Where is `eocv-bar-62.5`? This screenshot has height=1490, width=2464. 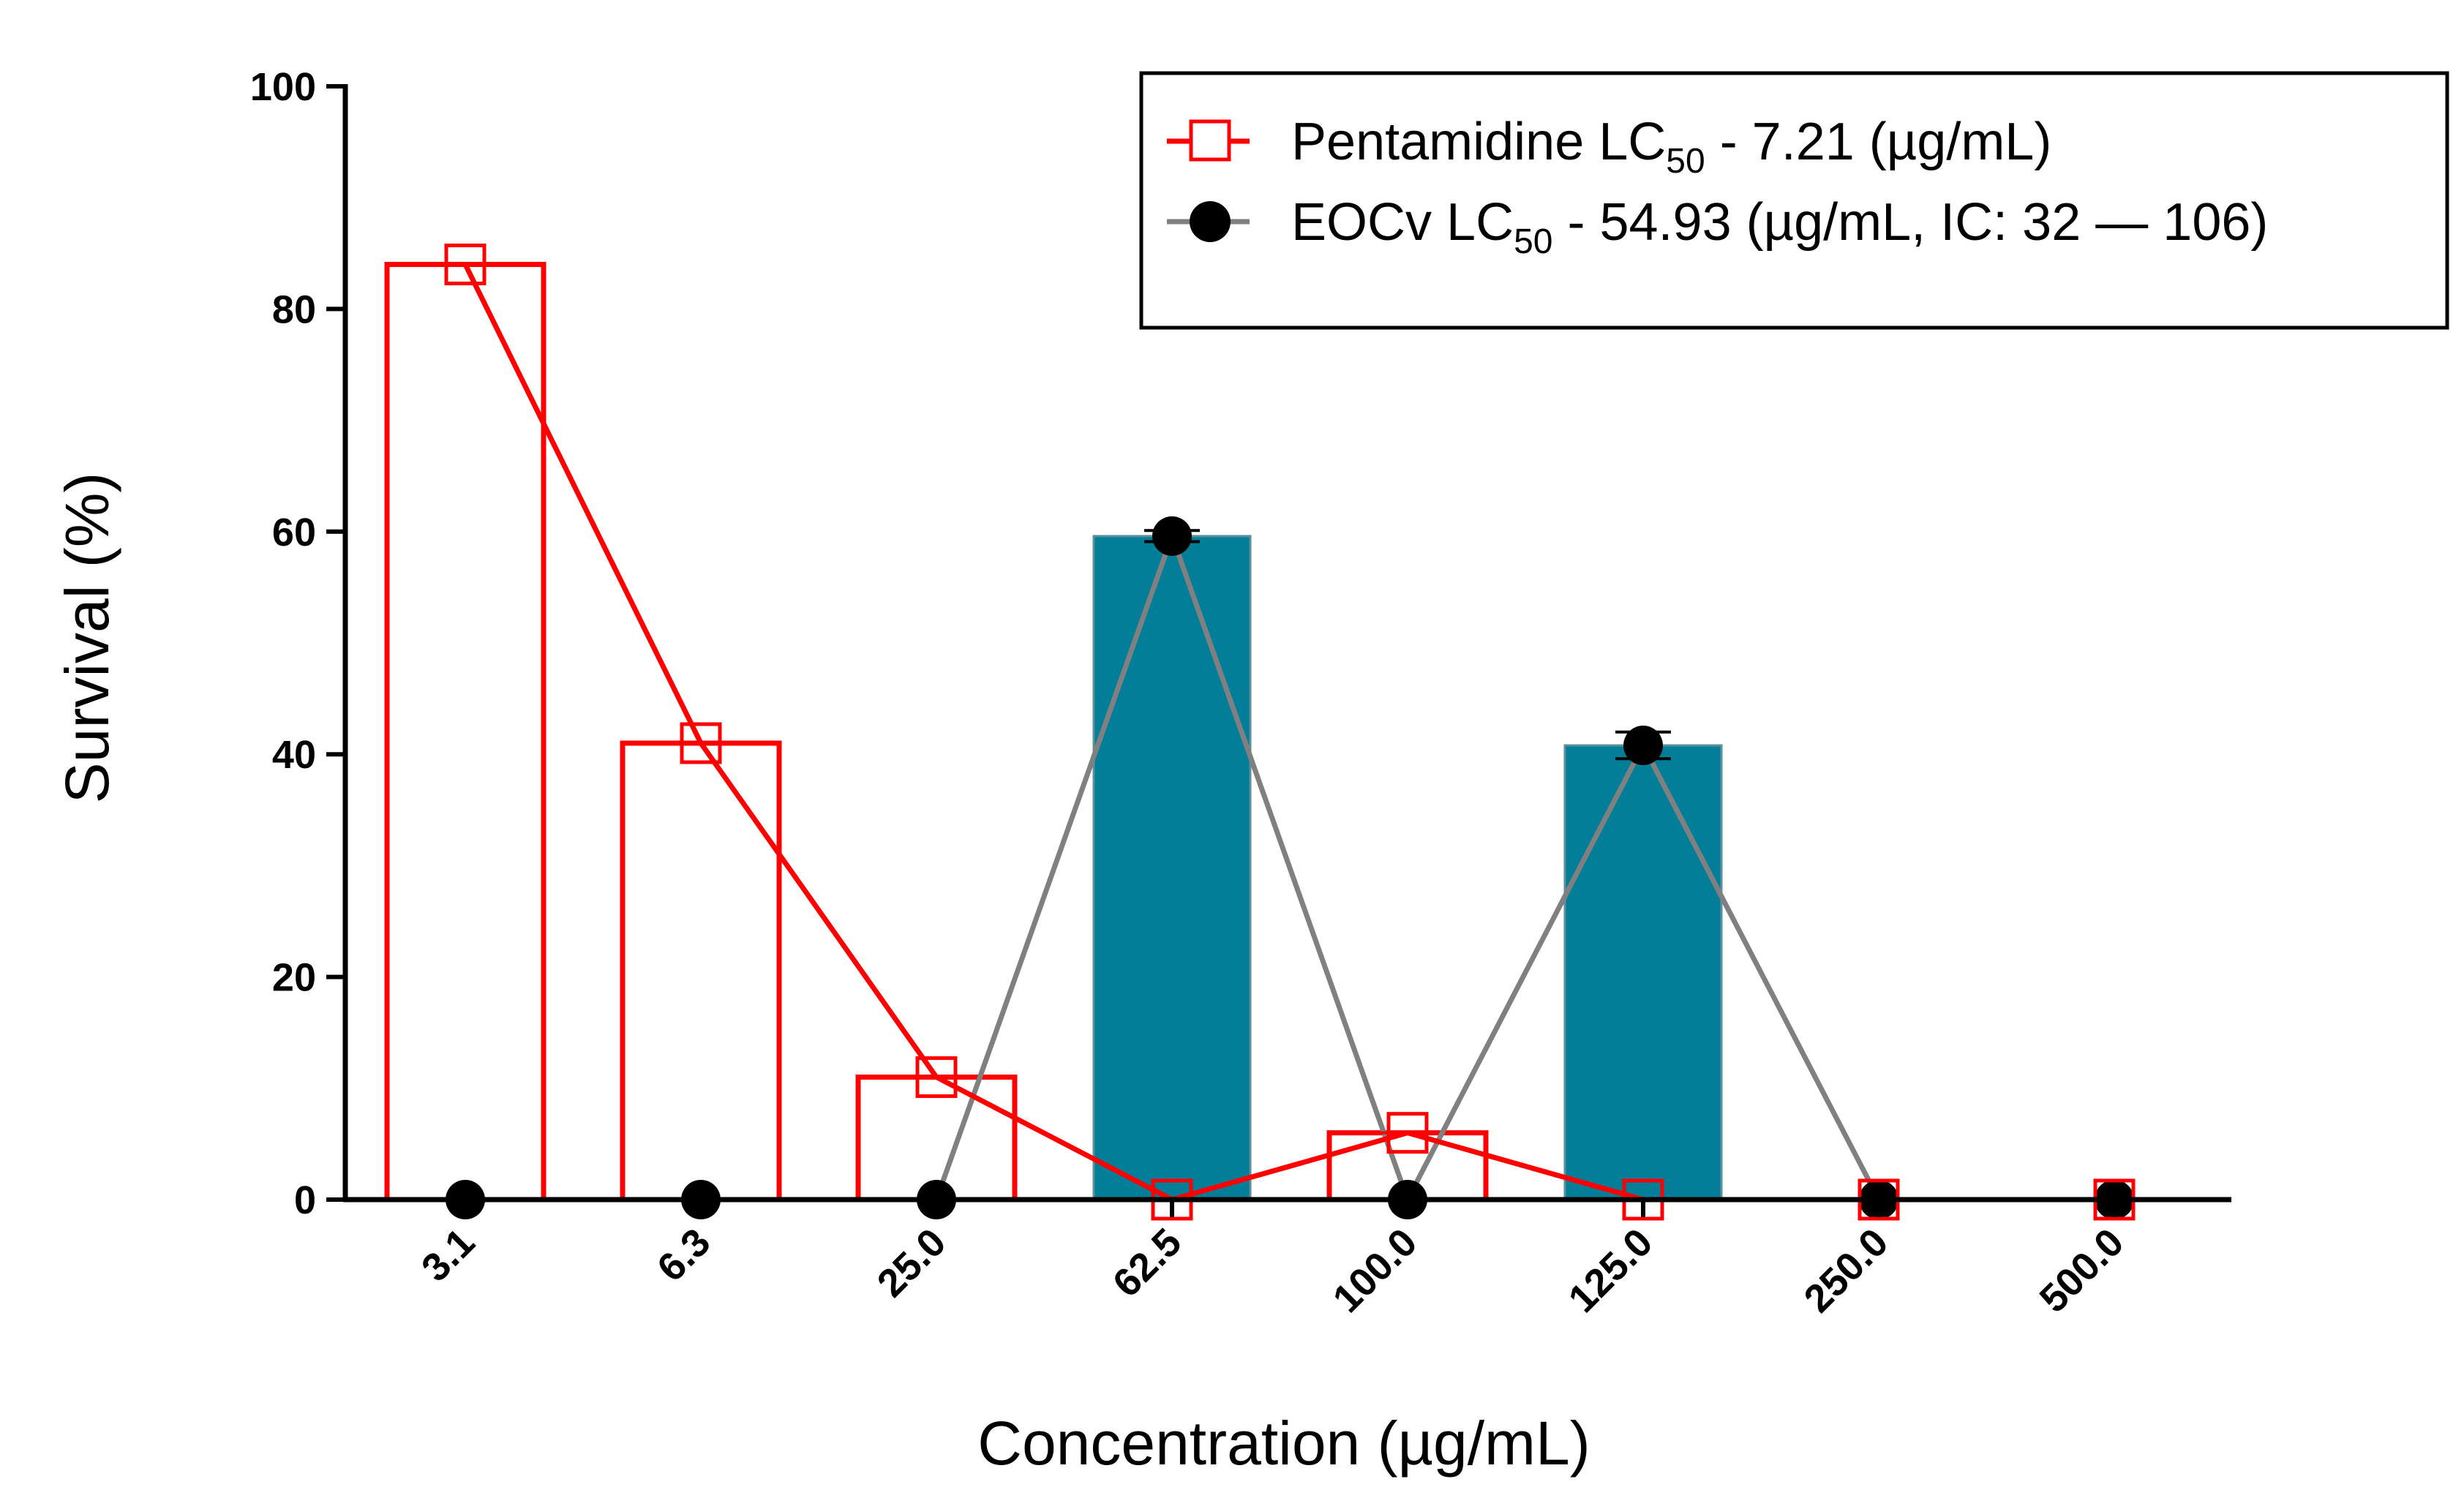 eocv-bar-62.5 is located at coordinates (1172, 868).